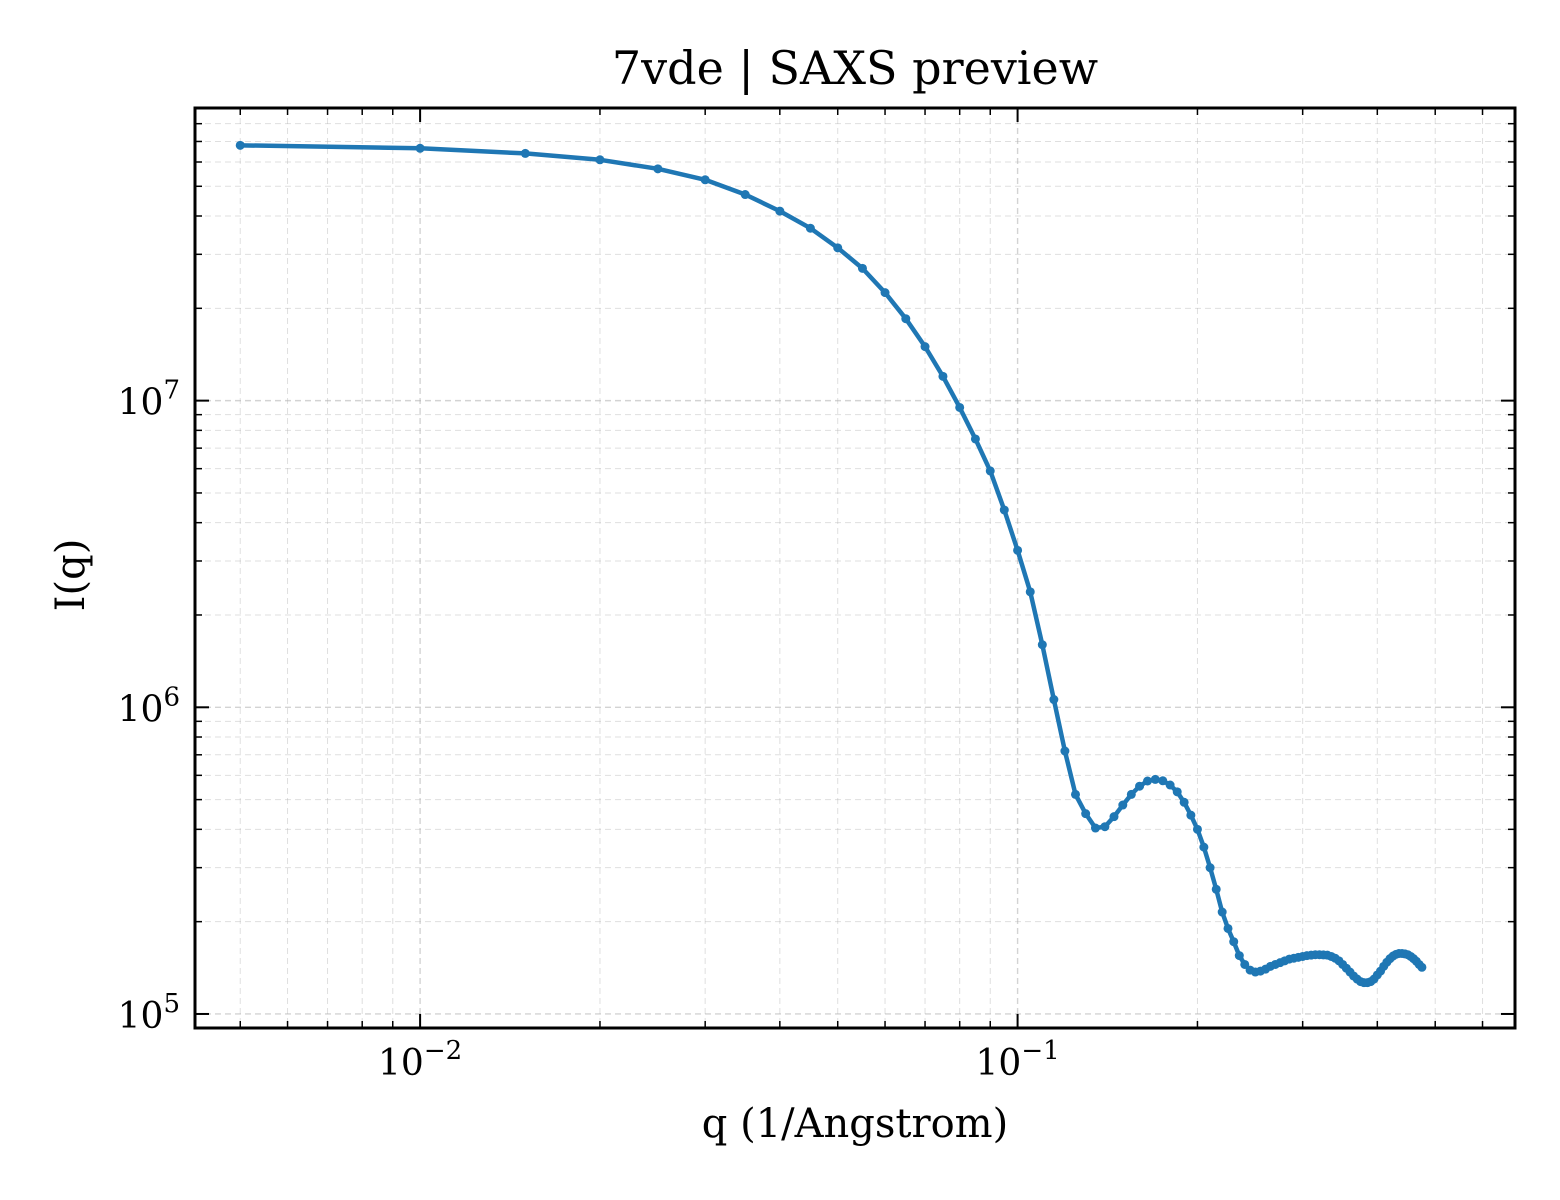 This screenshot has width=1560, height=1200. Describe the element at coordinates (149, 400) in the screenshot. I see `y-tick-label: 10⁷` at that location.